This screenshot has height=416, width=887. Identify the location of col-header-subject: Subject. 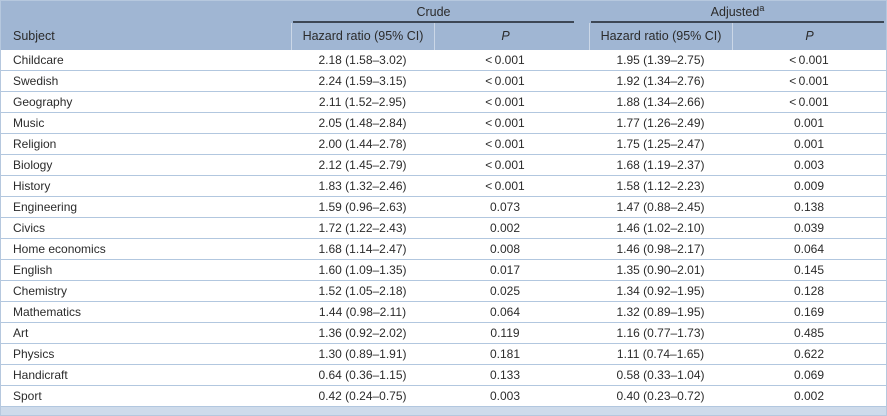
(34, 36).